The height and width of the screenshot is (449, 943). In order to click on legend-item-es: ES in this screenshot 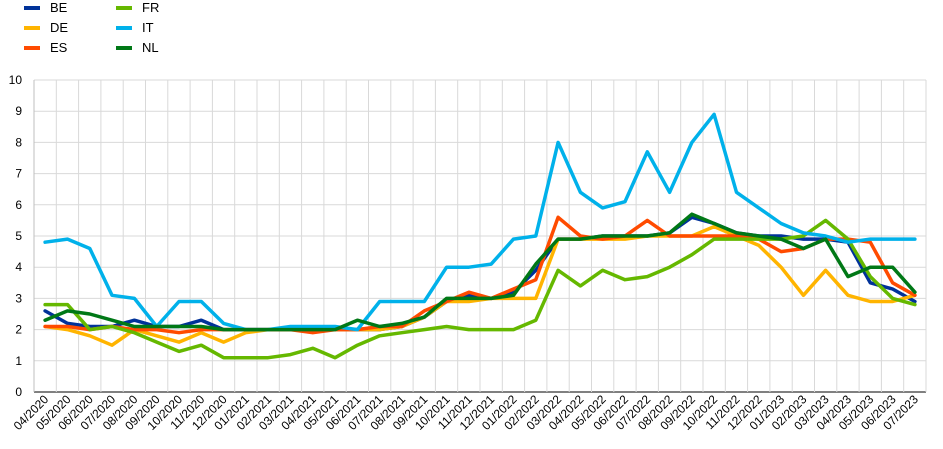, I will do `click(45, 47)`.